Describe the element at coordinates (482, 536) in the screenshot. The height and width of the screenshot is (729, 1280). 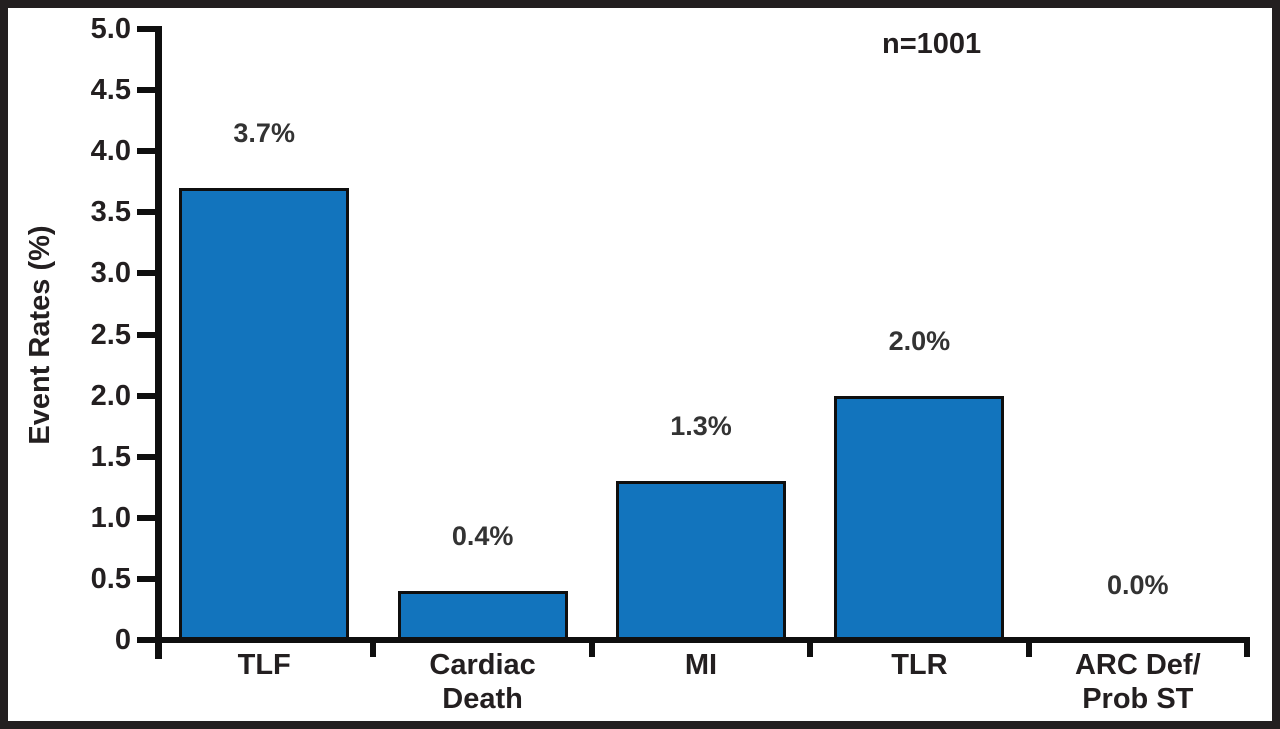
I see `bar-value-label: 0.4%` at that location.